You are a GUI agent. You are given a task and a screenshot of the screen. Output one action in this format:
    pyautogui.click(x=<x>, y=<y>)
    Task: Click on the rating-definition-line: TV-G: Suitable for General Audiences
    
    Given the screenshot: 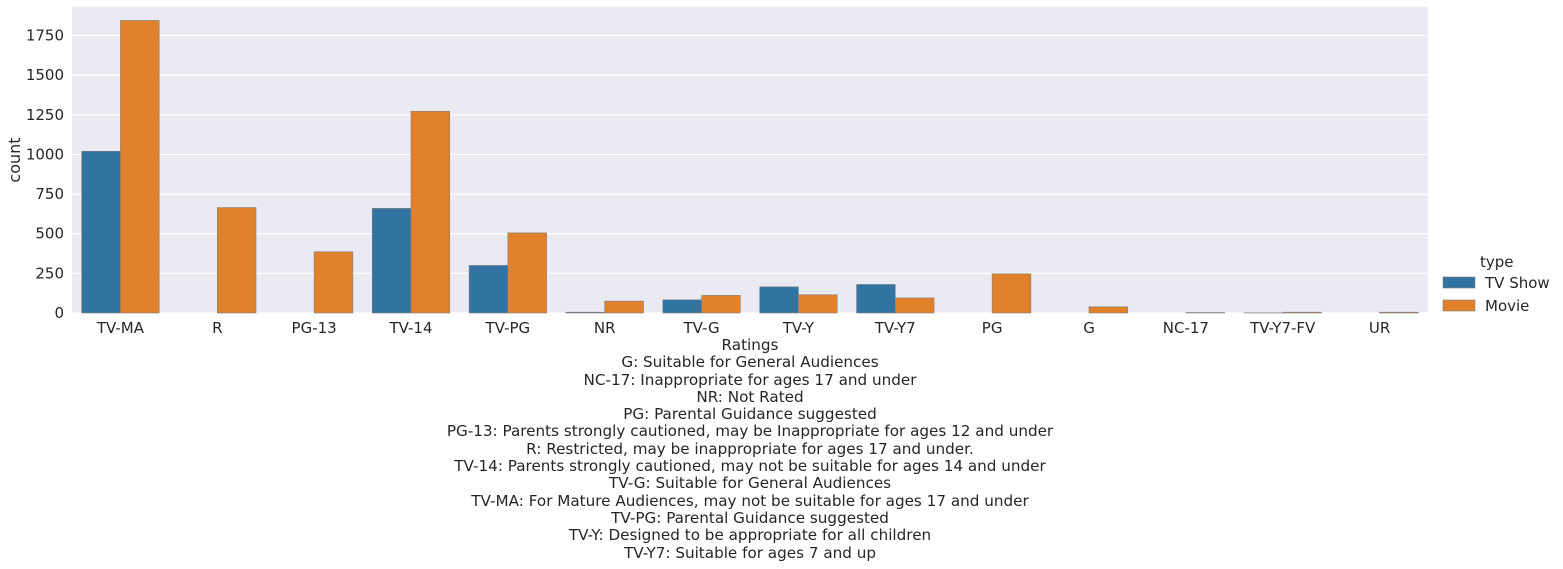 What is the action you would take?
    pyautogui.click(x=750, y=483)
    